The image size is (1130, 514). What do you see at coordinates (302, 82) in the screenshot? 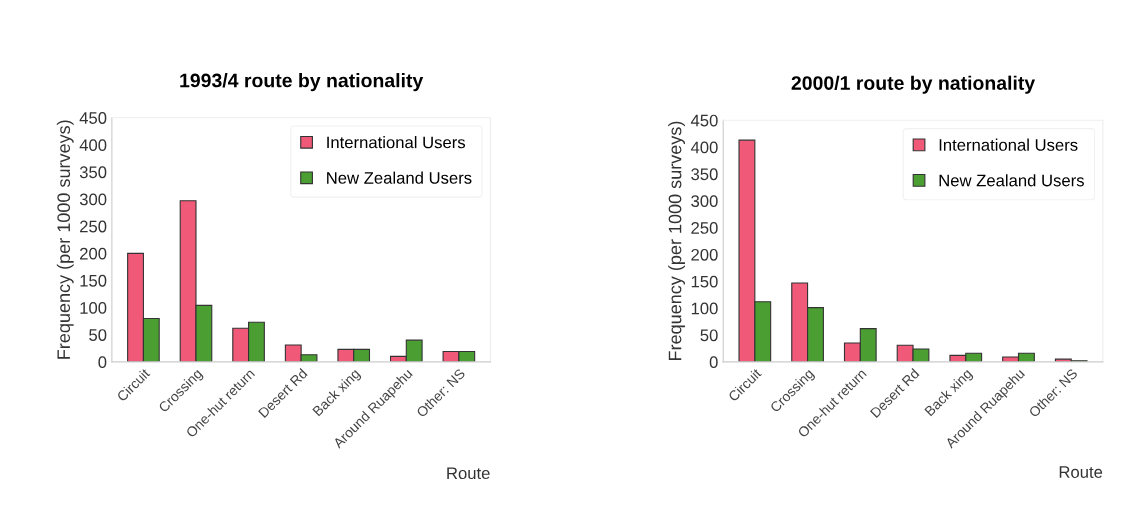
I see `chart-title: 1993/4 route by nationality` at bounding box center [302, 82].